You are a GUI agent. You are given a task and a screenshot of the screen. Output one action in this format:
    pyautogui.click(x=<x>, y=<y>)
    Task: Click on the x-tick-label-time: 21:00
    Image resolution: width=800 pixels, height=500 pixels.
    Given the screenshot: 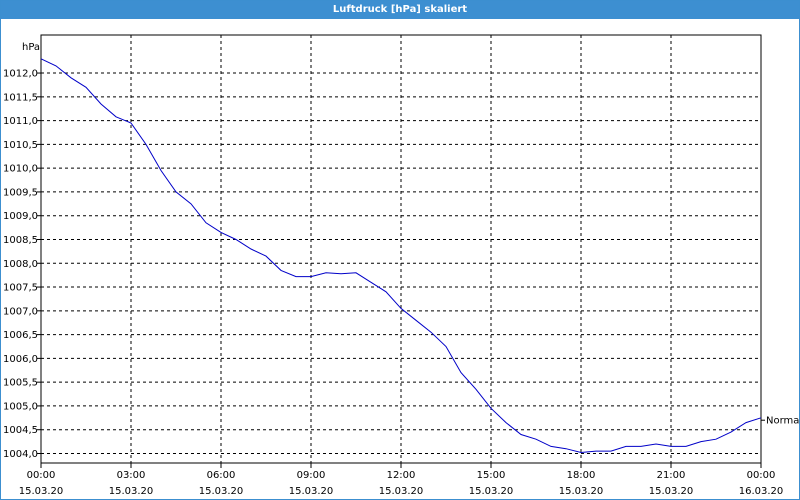 What is the action you would take?
    pyautogui.click(x=671, y=475)
    